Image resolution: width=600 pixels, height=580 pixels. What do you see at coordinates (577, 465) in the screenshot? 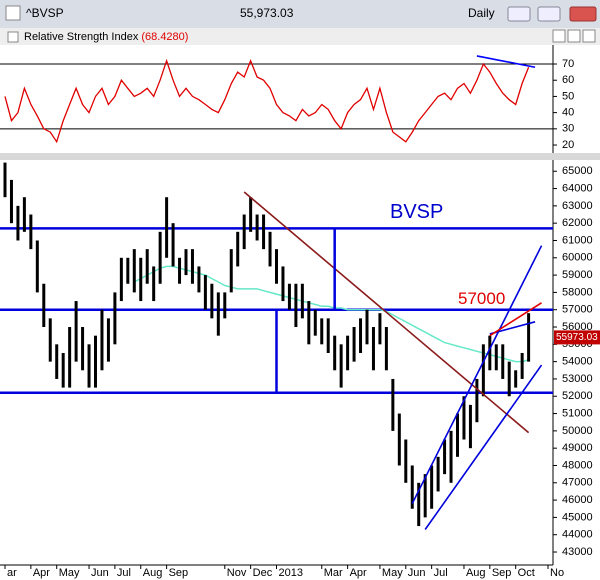
I see `y-tick-label: 48000` at bounding box center [577, 465].